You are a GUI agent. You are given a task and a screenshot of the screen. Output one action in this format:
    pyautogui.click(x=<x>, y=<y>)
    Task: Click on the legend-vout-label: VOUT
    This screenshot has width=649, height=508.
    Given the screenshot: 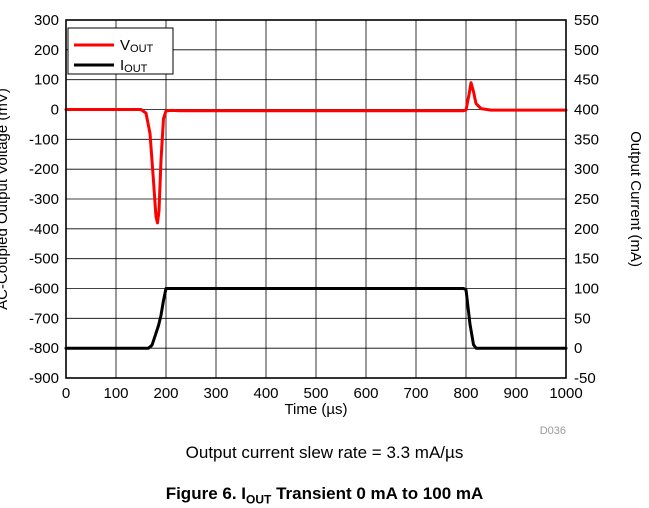 What is the action you would take?
    pyautogui.click(x=137, y=46)
    